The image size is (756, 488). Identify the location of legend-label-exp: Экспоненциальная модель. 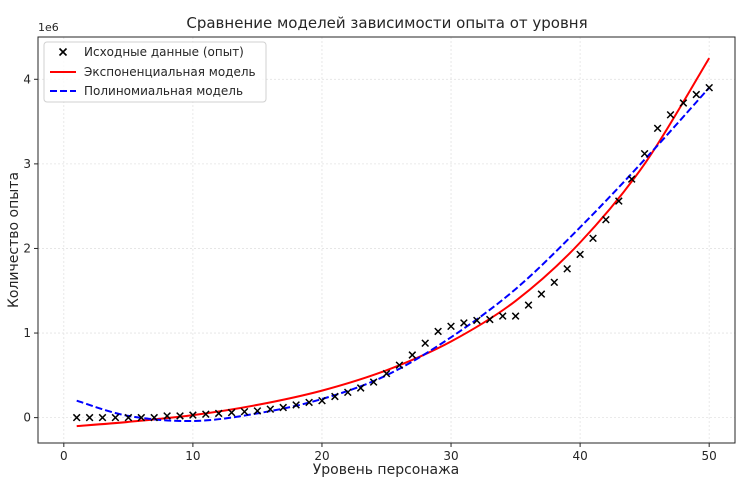
(170, 72).